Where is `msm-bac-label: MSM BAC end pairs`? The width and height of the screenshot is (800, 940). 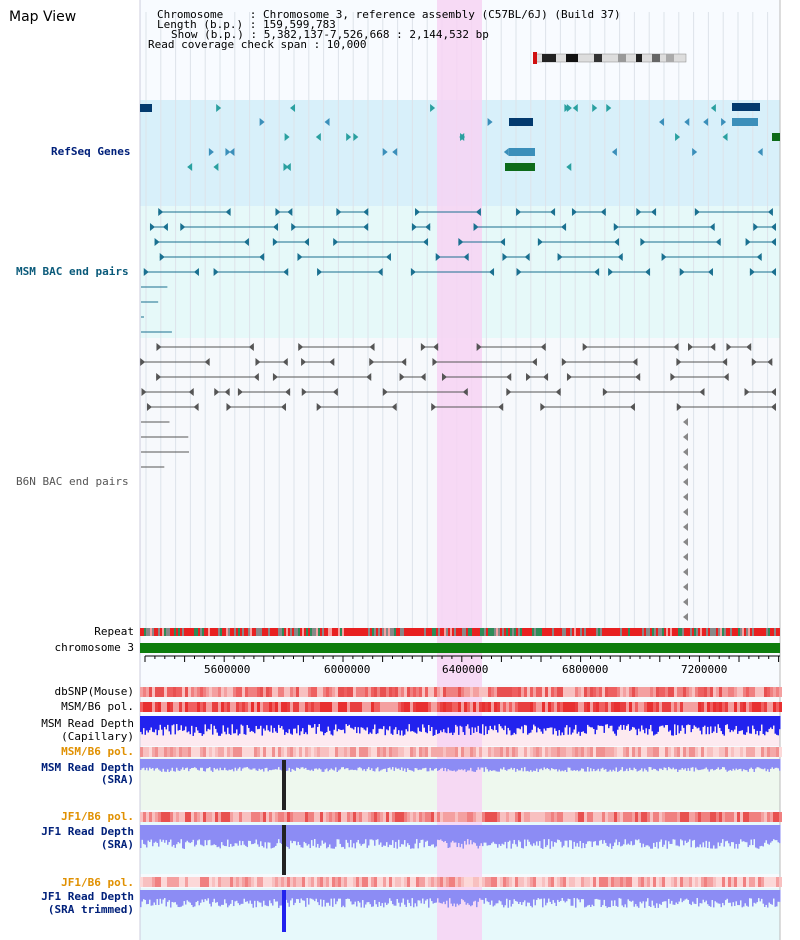 msm-bac-label: MSM BAC end pairs is located at coordinates (72, 271).